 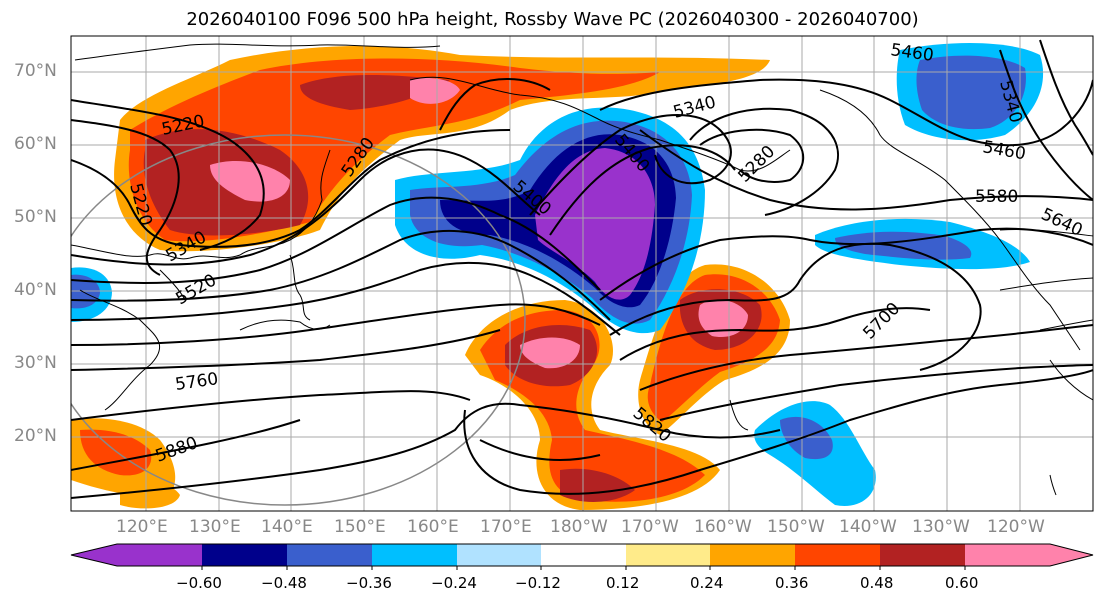 What do you see at coordinates (360, 527) in the screenshot?
I see `lon-label: 150°E` at bounding box center [360, 527].